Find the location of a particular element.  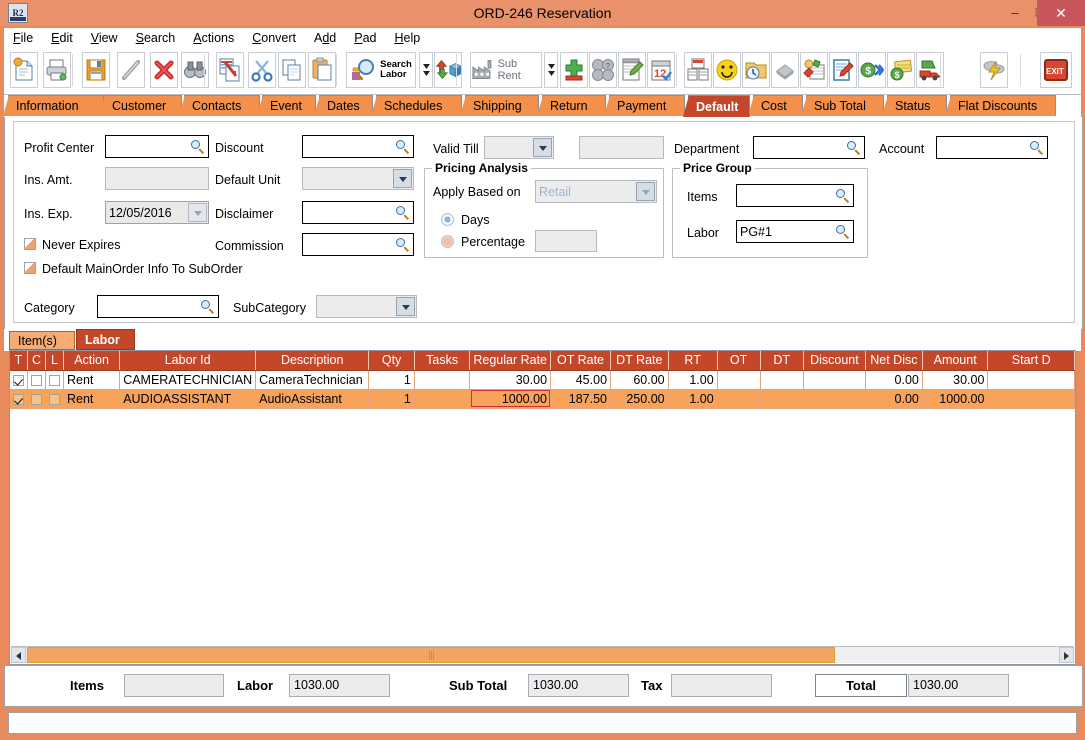

percentage-field is located at coordinates (566, 241).